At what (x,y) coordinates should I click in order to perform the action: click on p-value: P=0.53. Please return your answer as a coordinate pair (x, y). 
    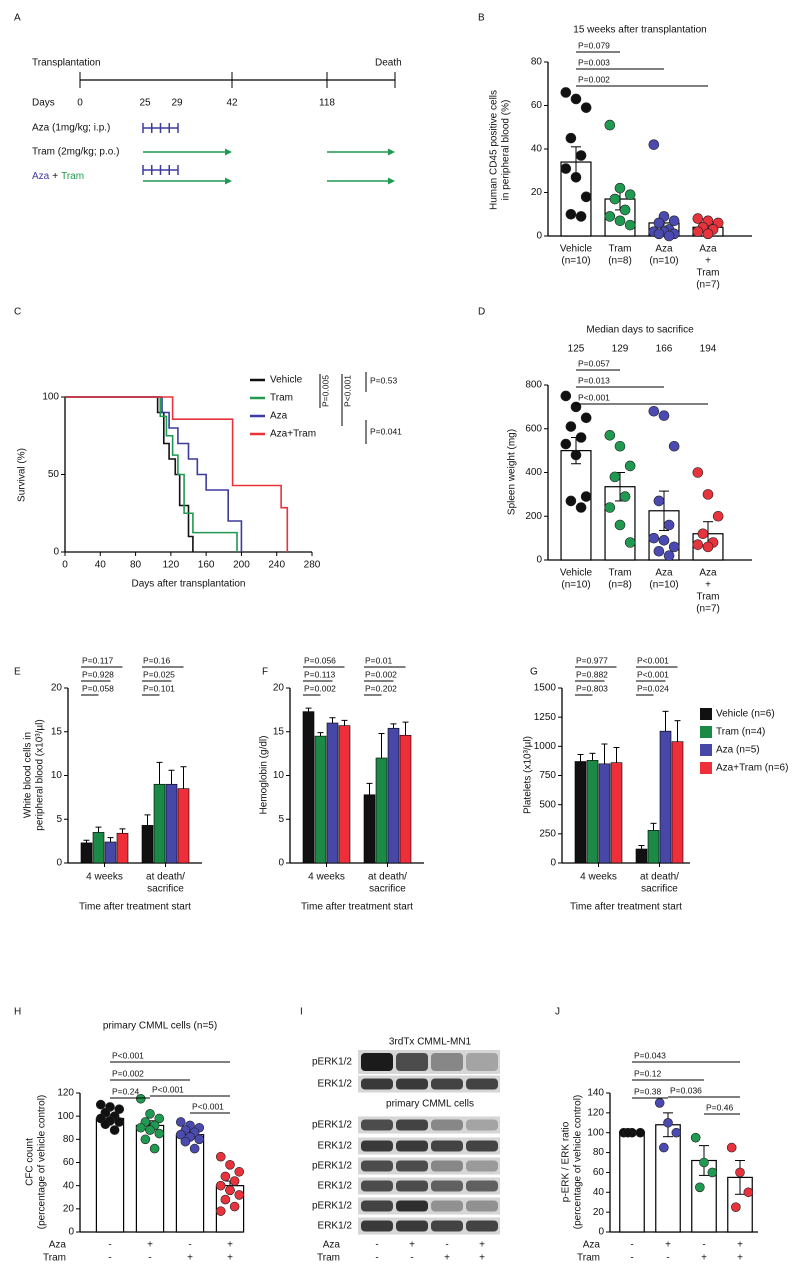
    Looking at the image, I should click on (383, 380).